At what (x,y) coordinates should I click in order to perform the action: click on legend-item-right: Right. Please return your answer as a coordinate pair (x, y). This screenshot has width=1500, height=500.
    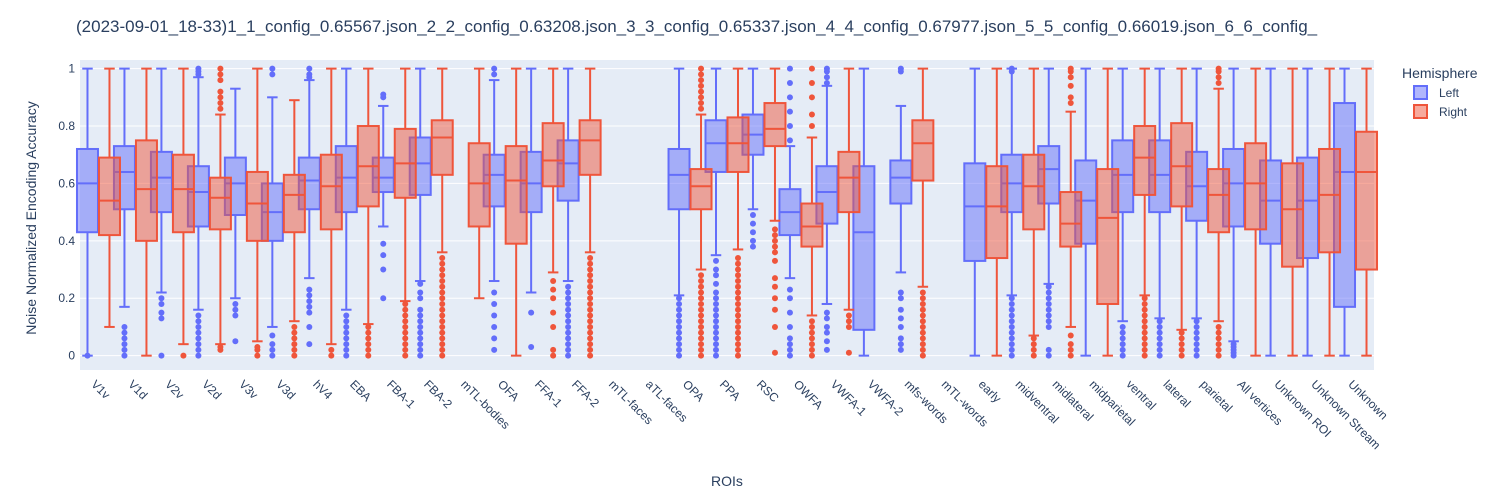
    Looking at the image, I should click on (1440, 111).